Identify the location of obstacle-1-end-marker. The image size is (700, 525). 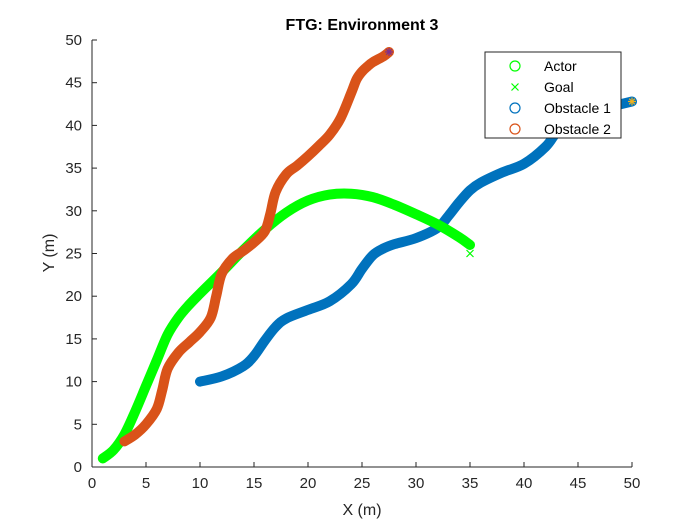
(632, 101).